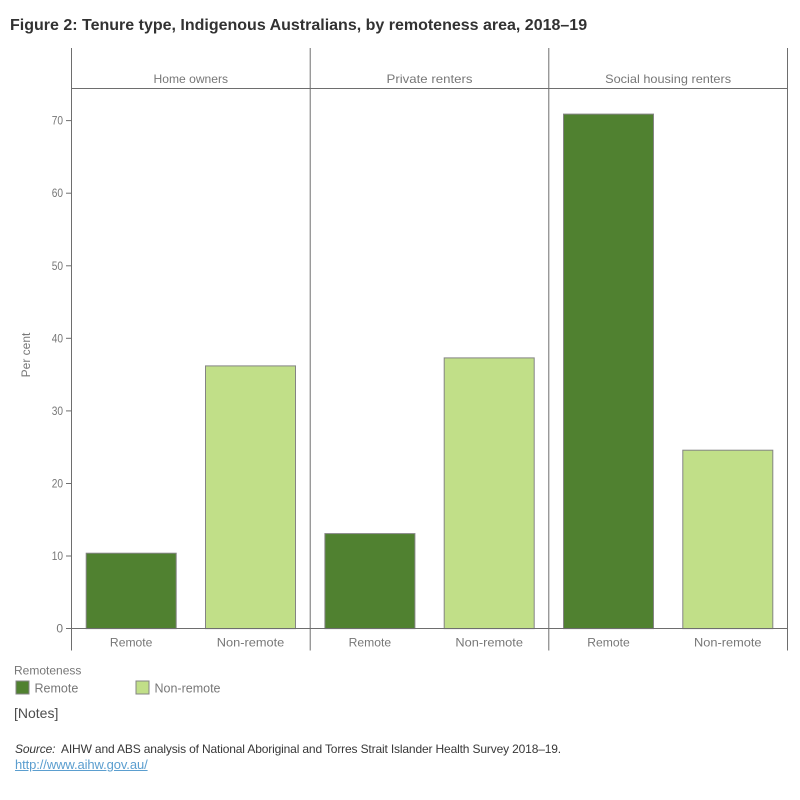  What do you see at coordinates (58, 556) in the screenshot?
I see `svg-text: 10` at bounding box center [58, 556].